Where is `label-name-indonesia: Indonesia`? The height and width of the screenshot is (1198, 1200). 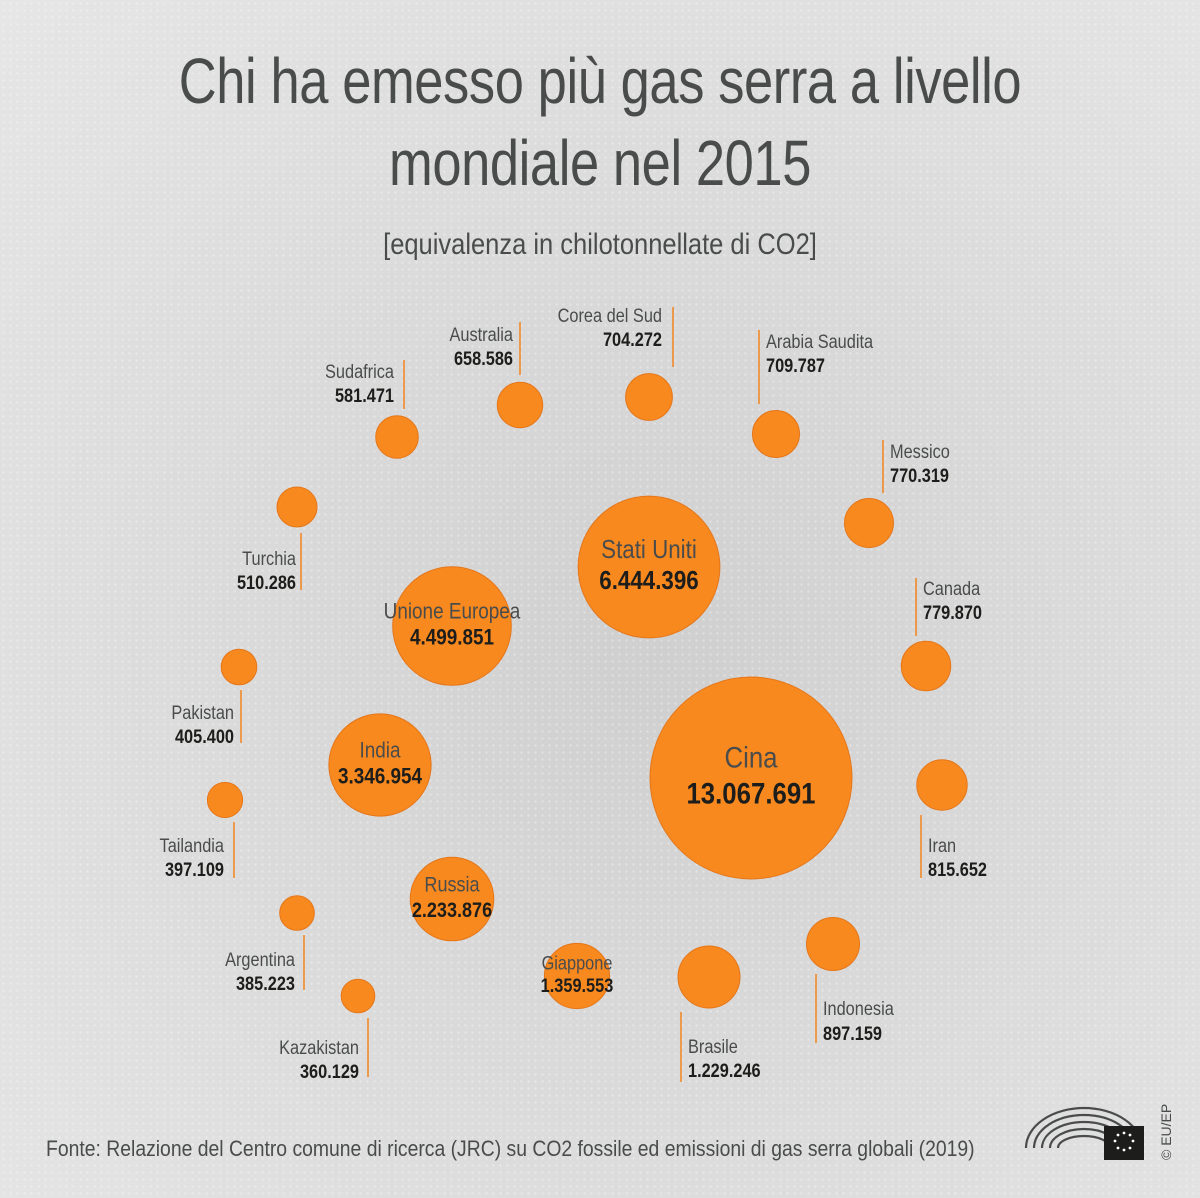 label-name-indonesia: Indonesia is located at coordinates (858, 1008).